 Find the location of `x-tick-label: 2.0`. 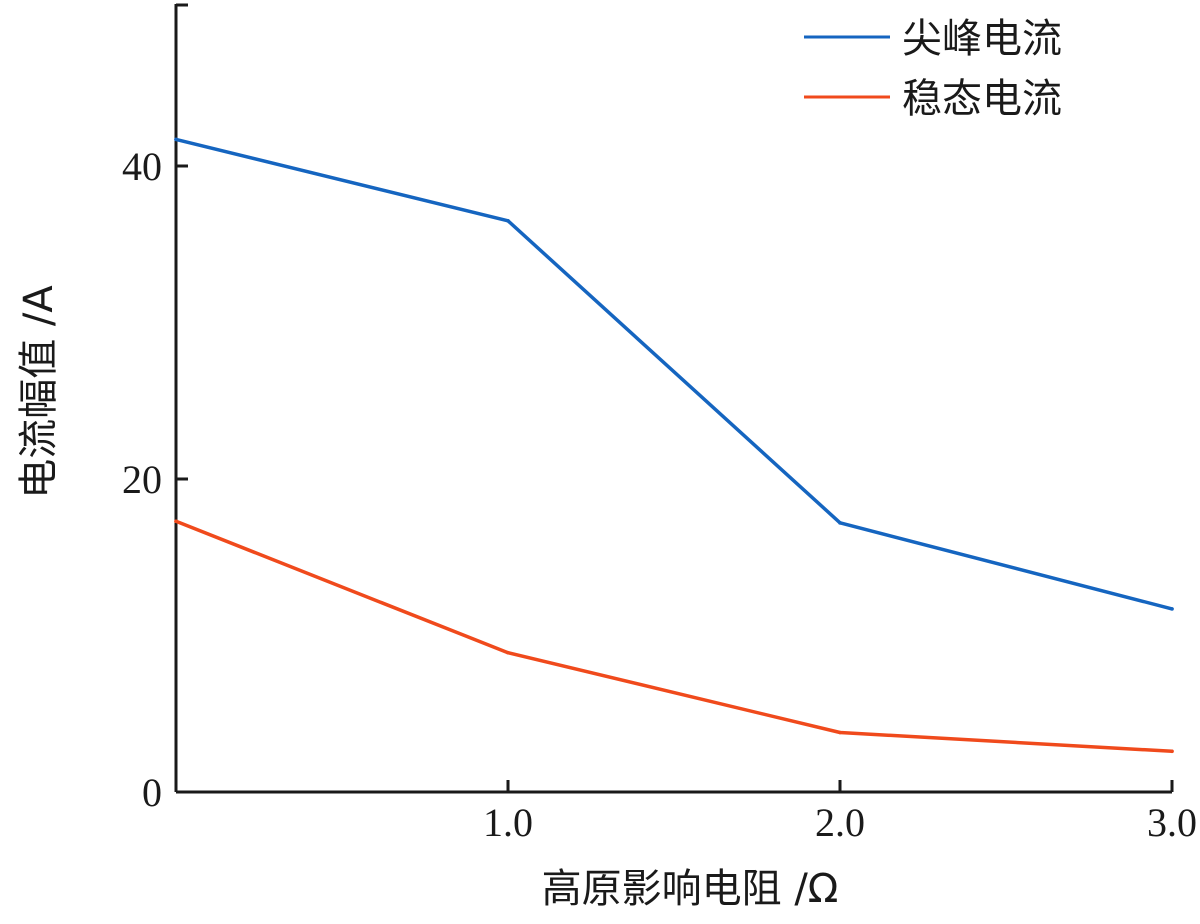

x-tick-label: 2.0 is located at coordinates (840, 822).